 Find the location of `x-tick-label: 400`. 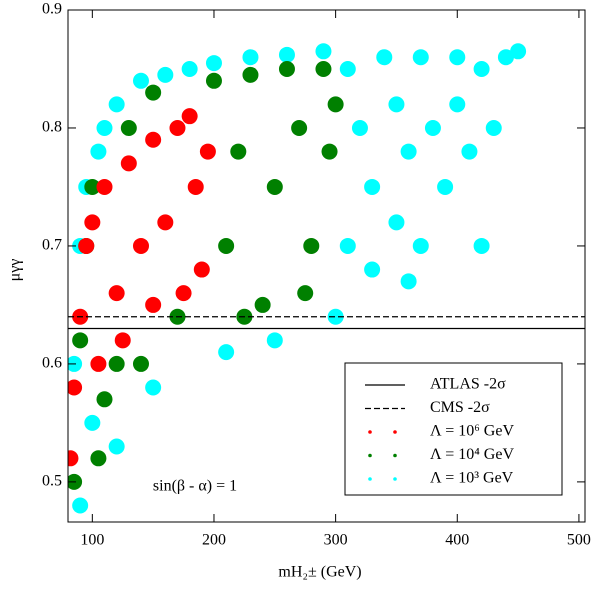

x-tick-label: 400 is located at coordinates (457, 540).